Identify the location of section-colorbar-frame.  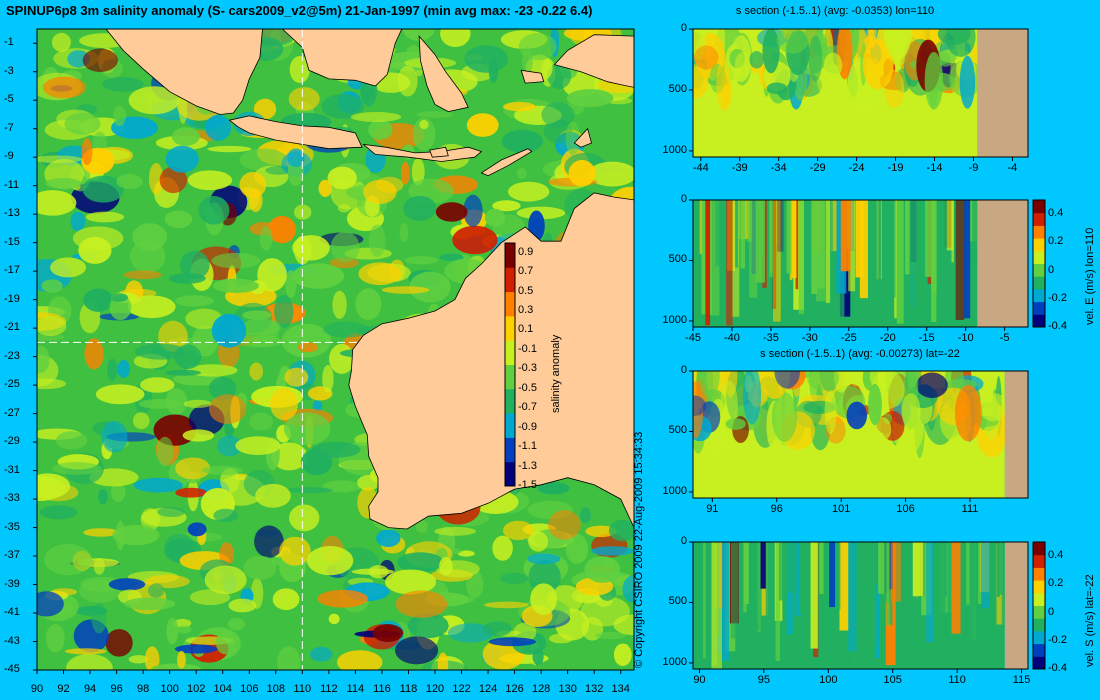
(1039, 605).